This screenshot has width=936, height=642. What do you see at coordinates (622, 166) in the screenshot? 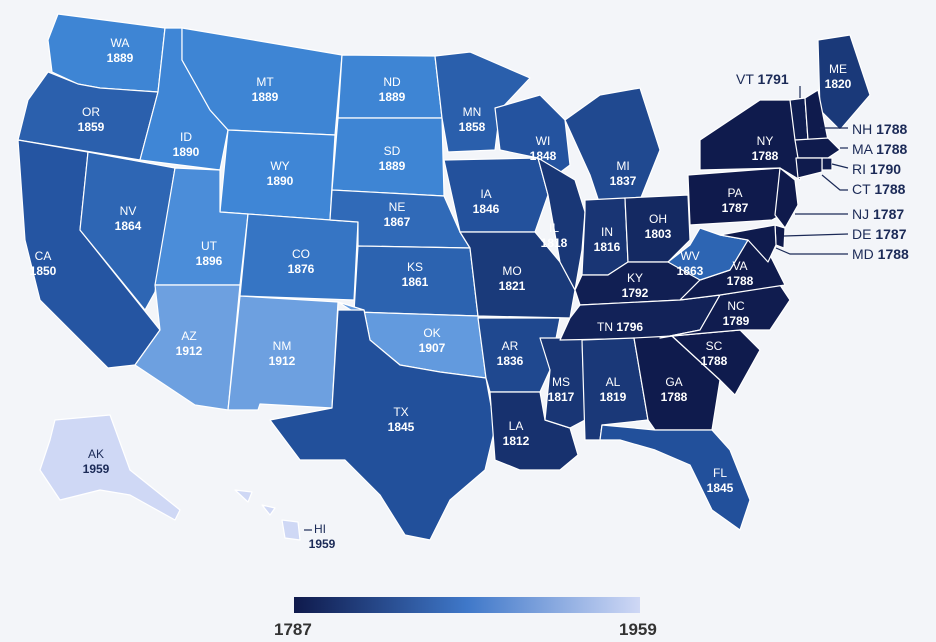
I see `state-abbr-mi: MI` at bounding box center [622, 166].